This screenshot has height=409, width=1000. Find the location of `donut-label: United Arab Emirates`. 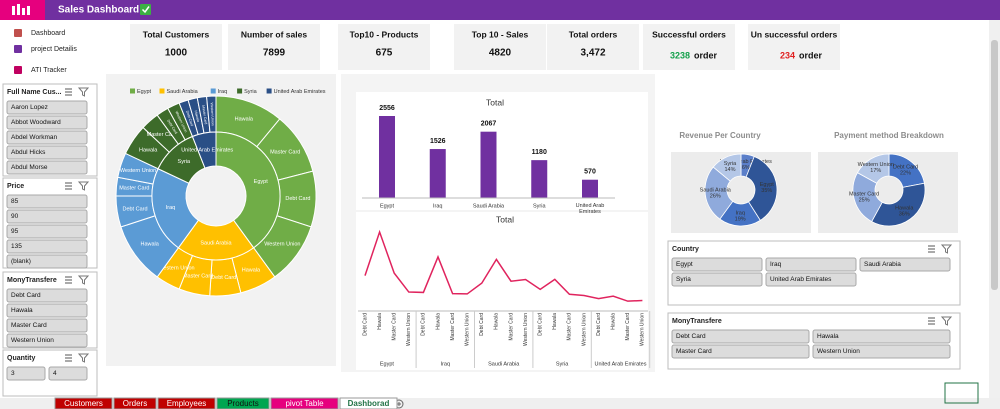

donut-label: United Arab Emirates is located at coordinates (746, 162).